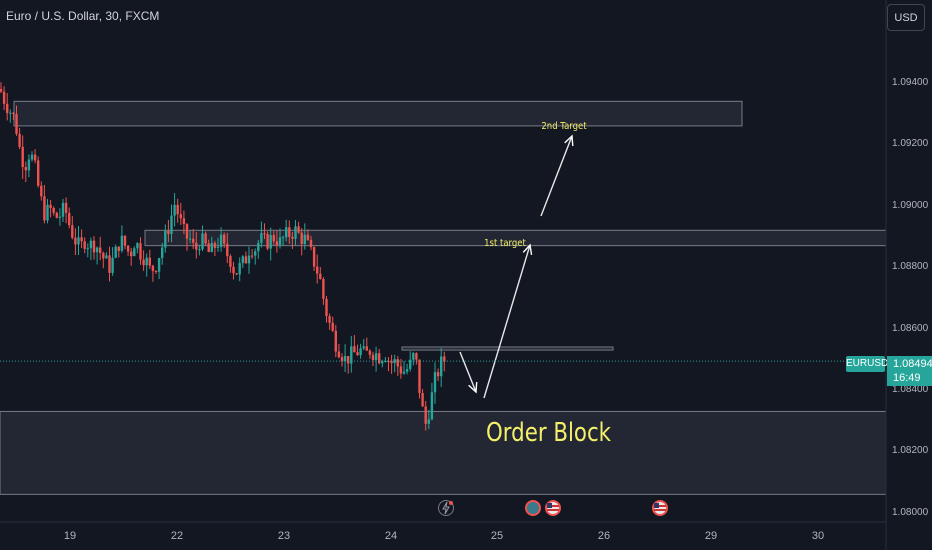  I want to click on time-tick-label: 19, so click(70, 536).